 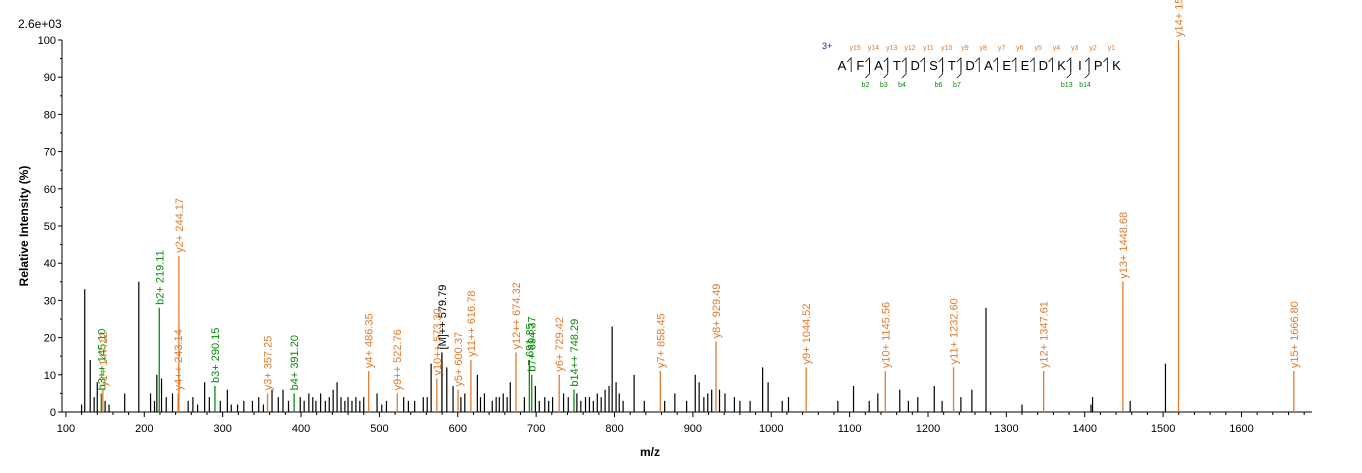 I want to click on x-tick-label: 1400, so click(x=1084, y=429).